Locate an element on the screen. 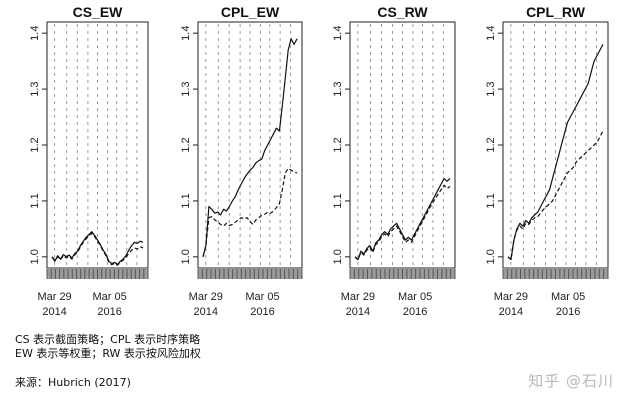 The image size is (628, 403). chart-title-2: CPL_EW is located at coordinates (250, 12).